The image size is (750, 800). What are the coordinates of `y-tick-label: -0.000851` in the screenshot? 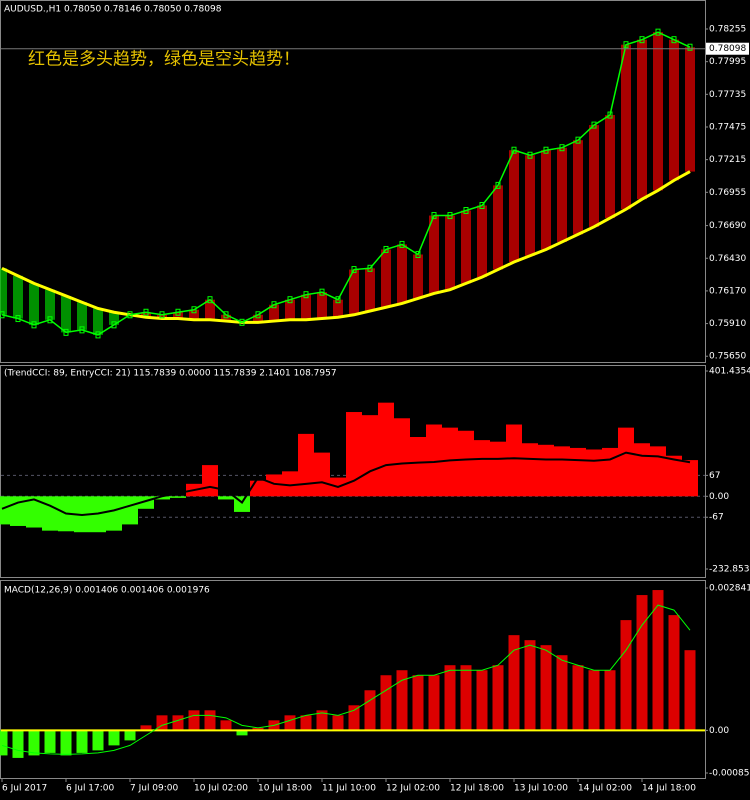 It's located at (729, 774).